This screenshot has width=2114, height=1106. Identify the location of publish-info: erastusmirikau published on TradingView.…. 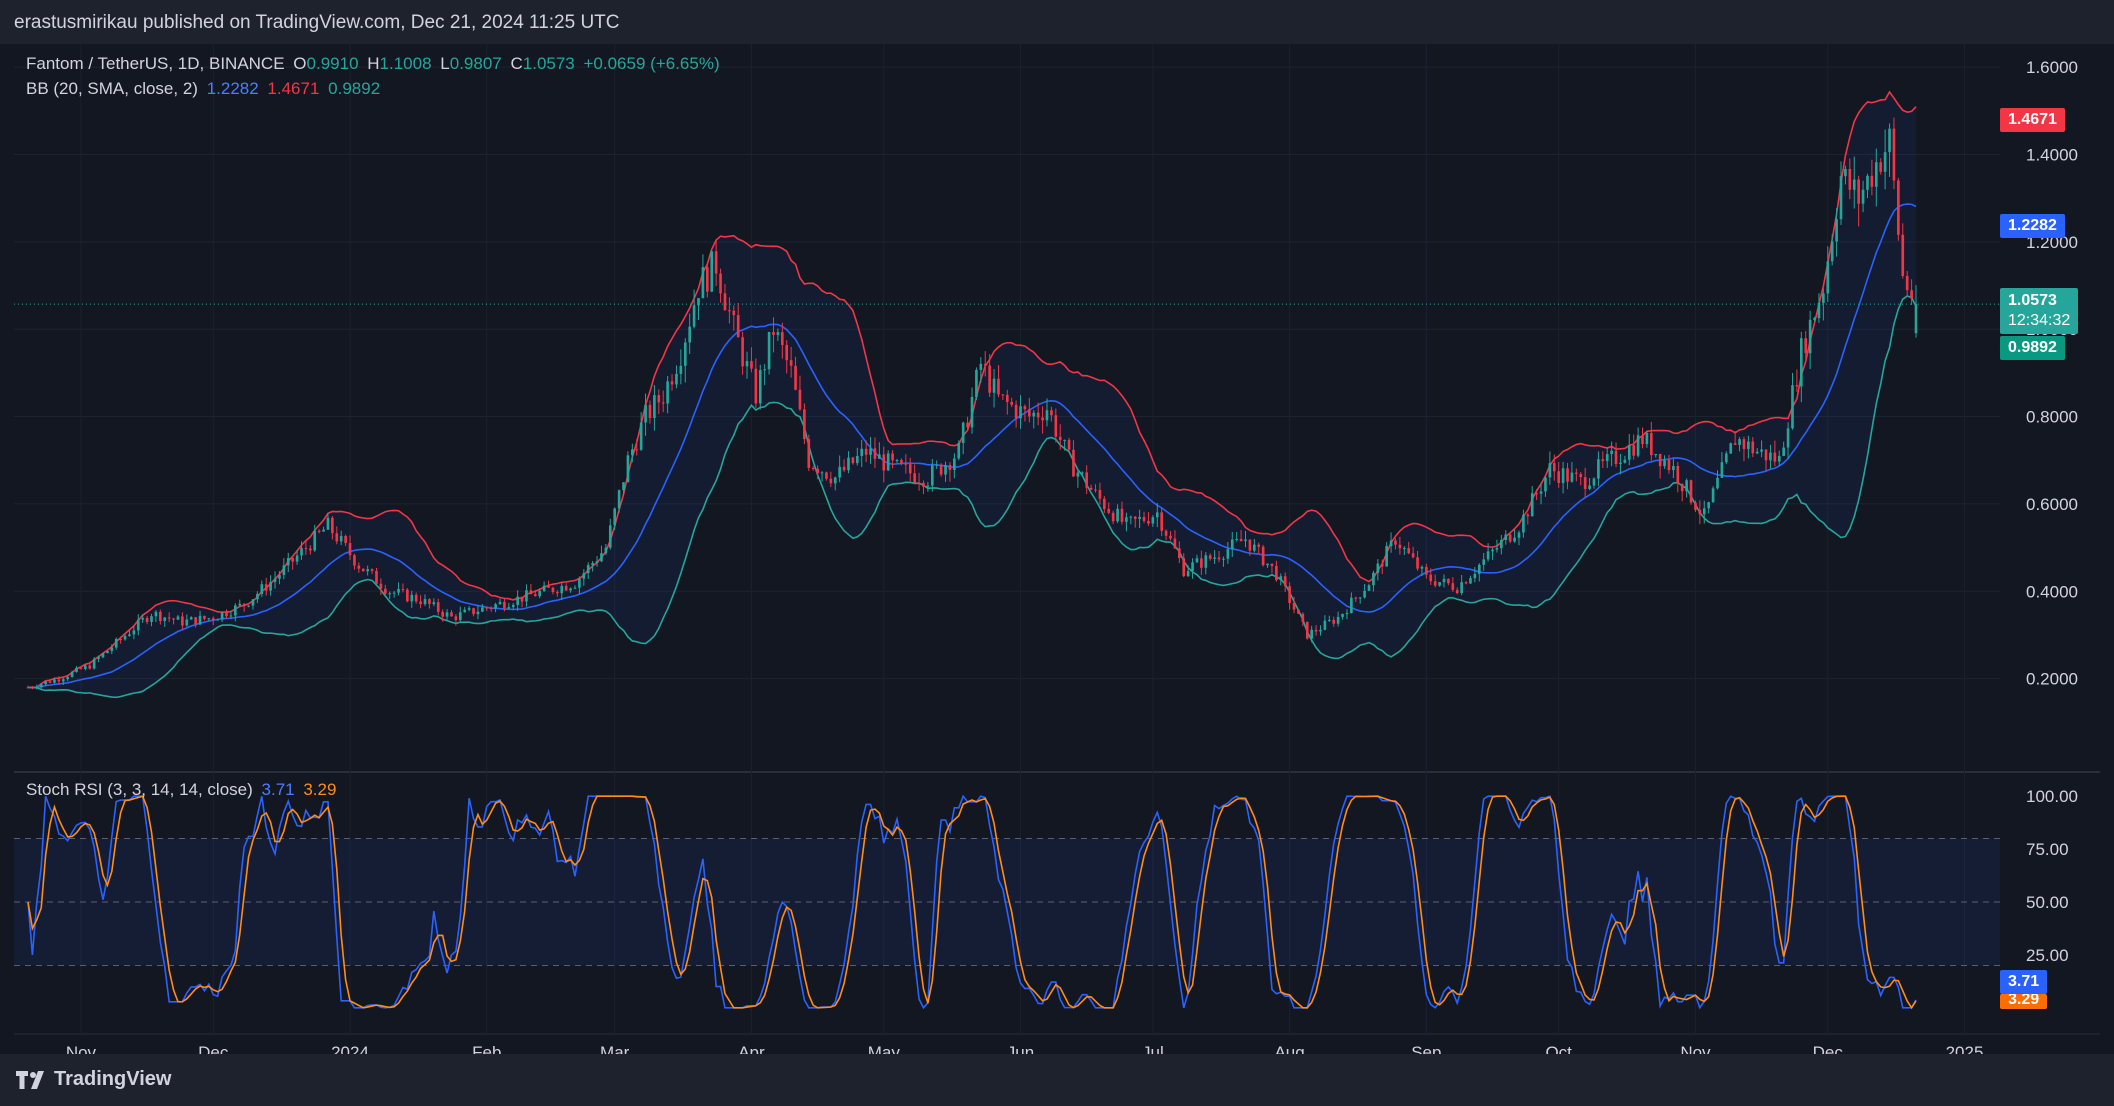
(317, 22).